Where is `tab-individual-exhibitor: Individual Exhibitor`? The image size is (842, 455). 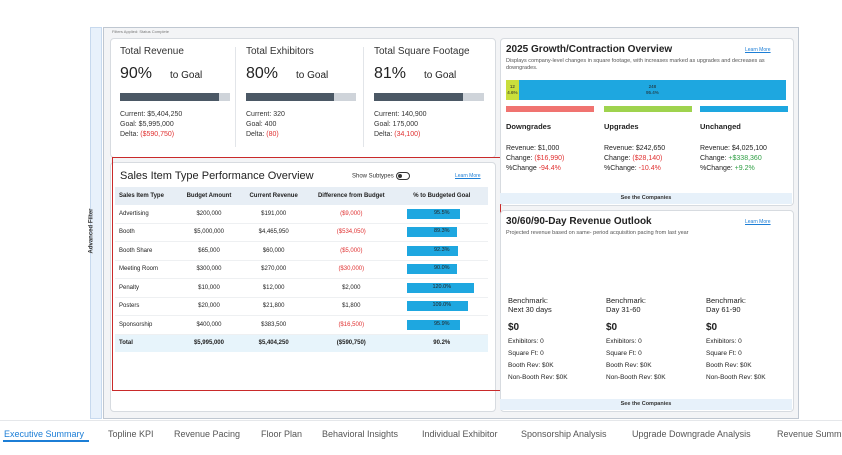 tab-individual-exhibitor: Individual Exhibitor is located at coordinates (460, 434).